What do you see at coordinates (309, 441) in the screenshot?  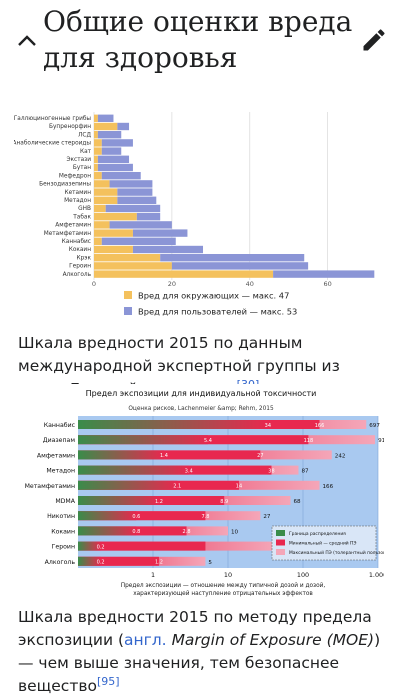 I see `bar-max-label: 118` at bounding box center [309, 441].